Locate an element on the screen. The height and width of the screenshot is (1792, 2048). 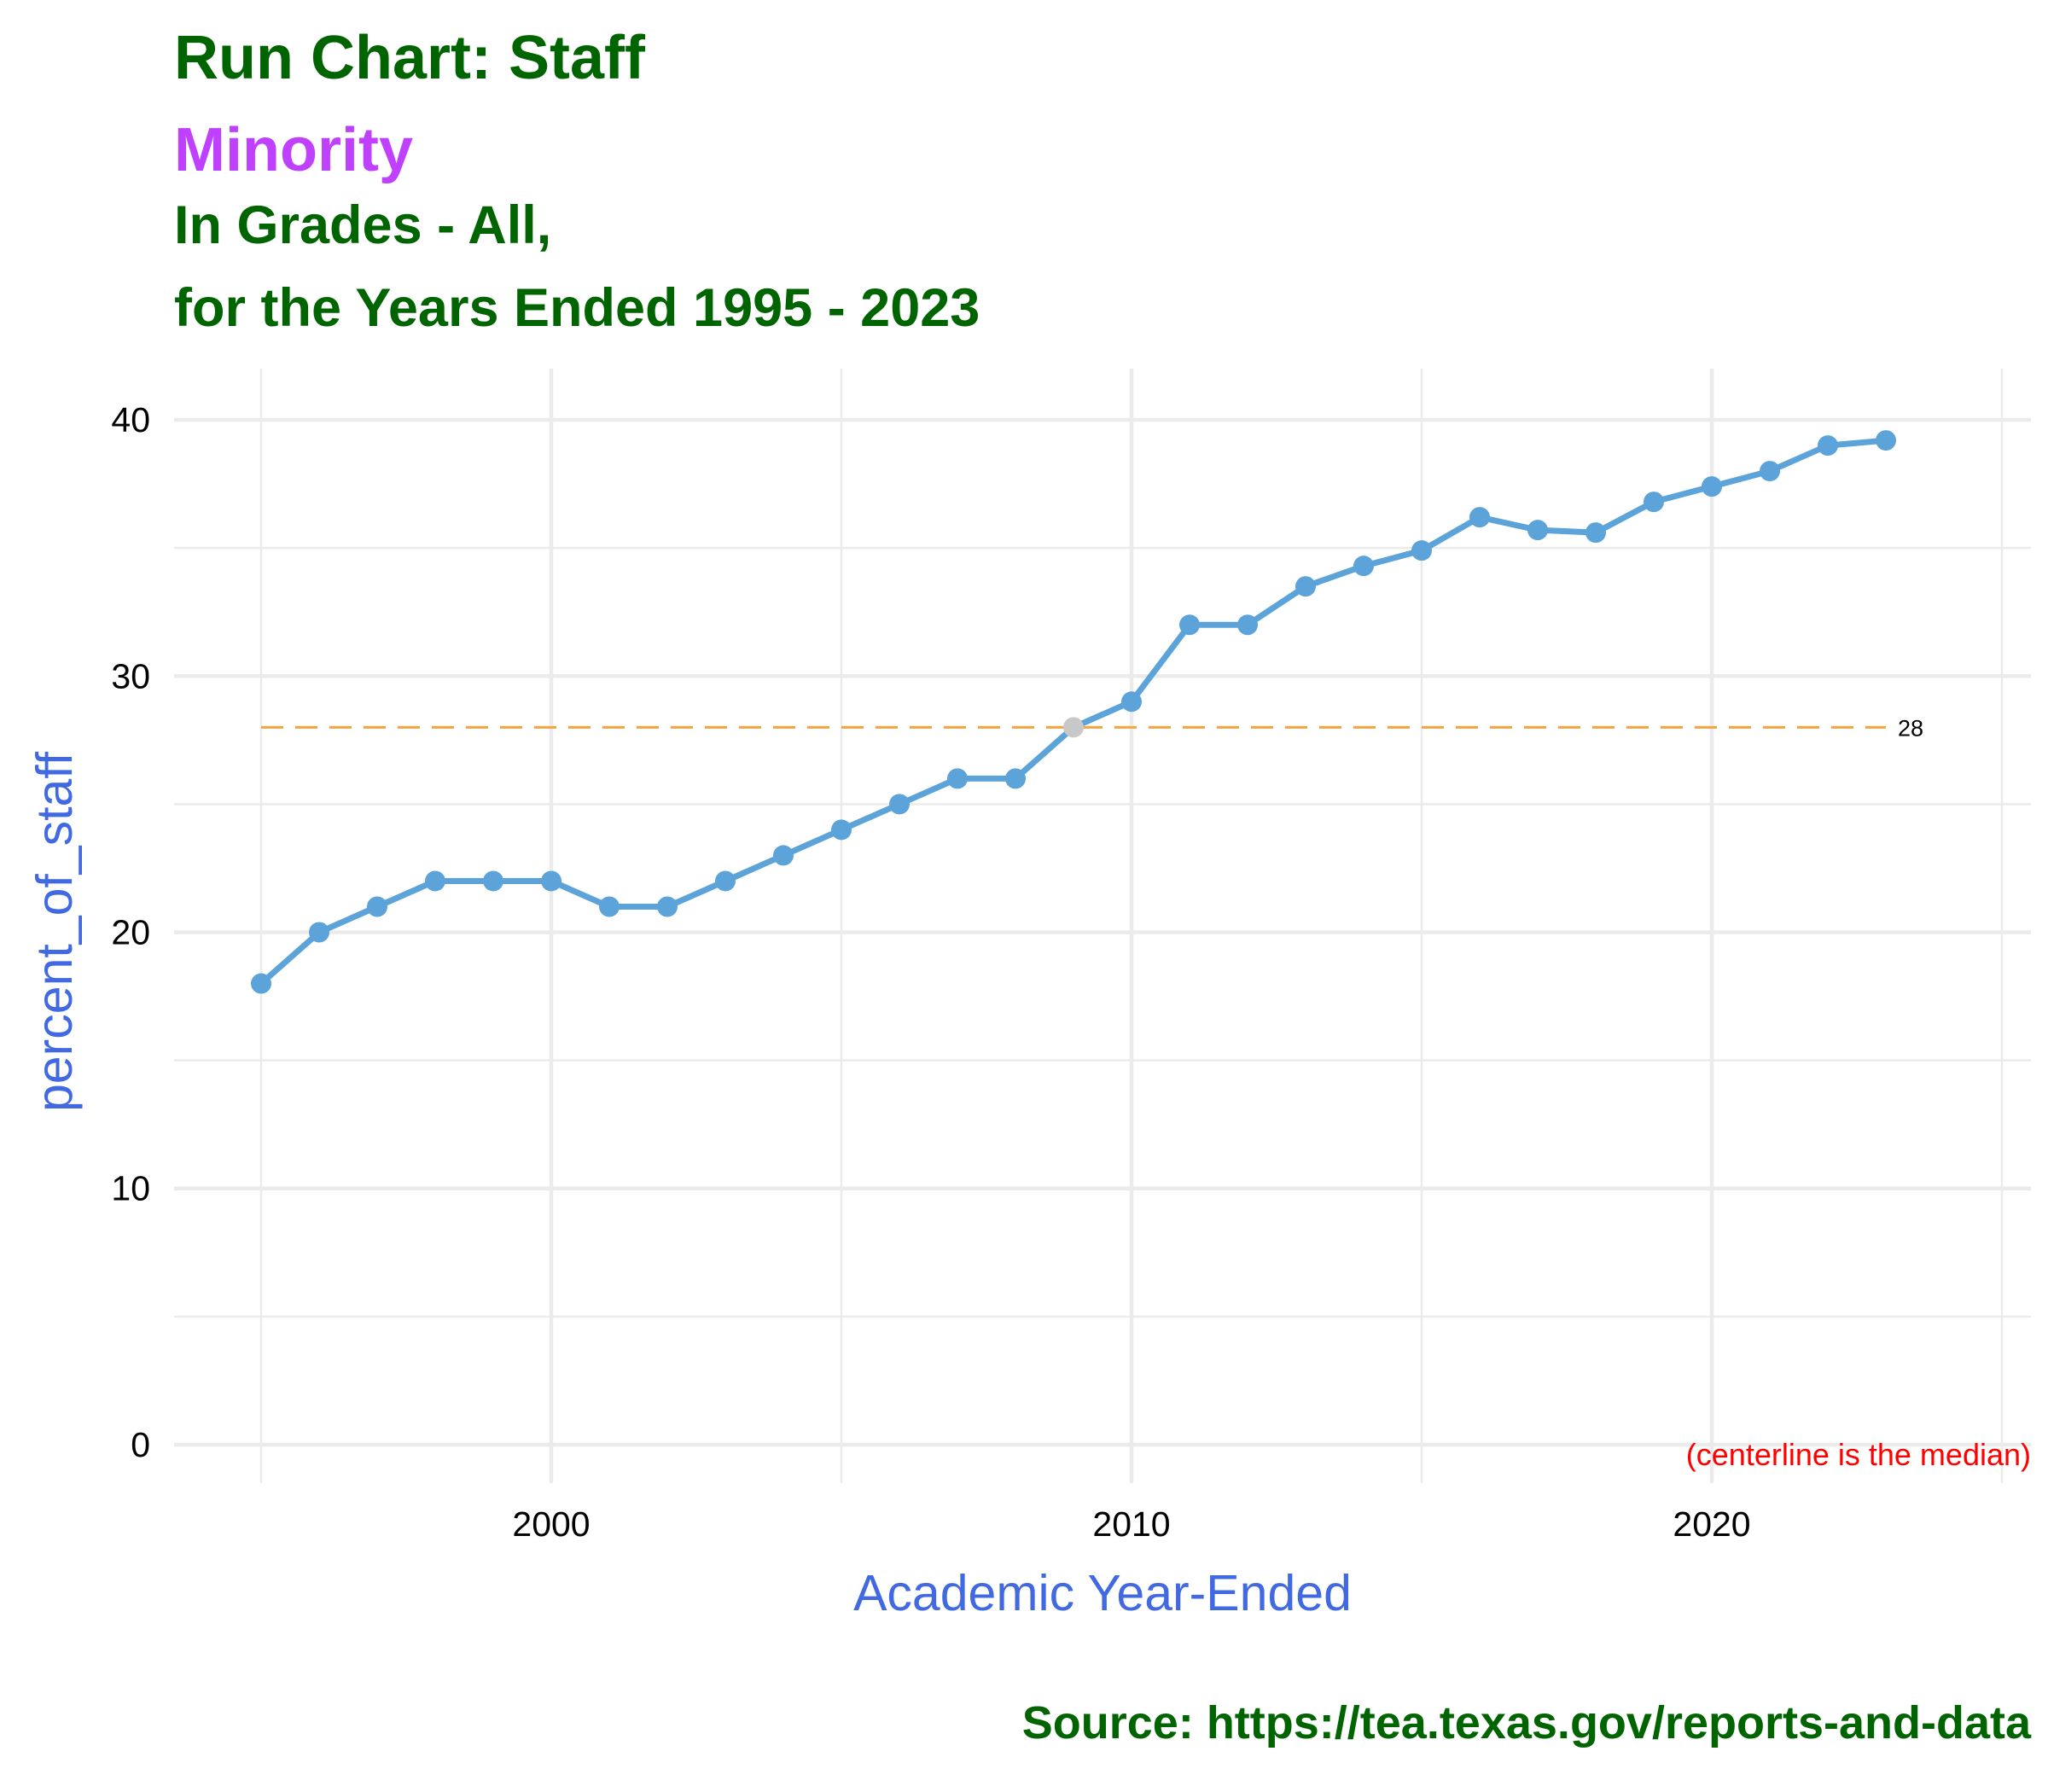
y-tick-label: 0 is located at coordinates (140, 1444).